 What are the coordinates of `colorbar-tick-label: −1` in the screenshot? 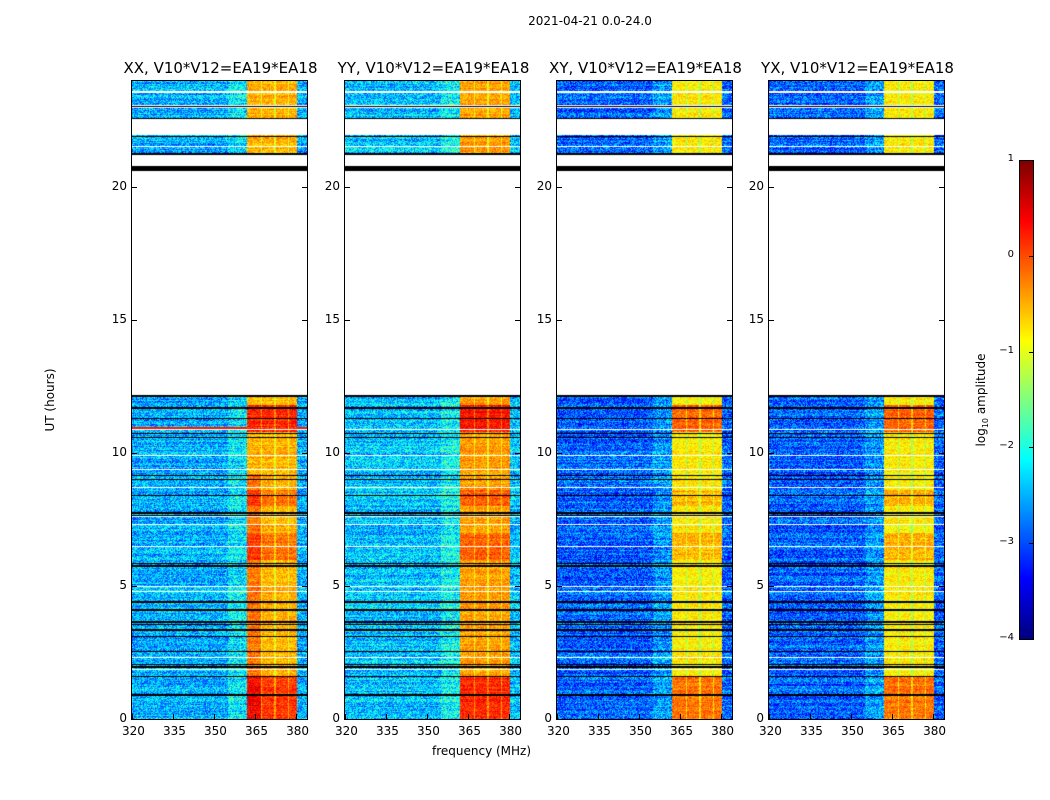 It's located at (1006, 350).